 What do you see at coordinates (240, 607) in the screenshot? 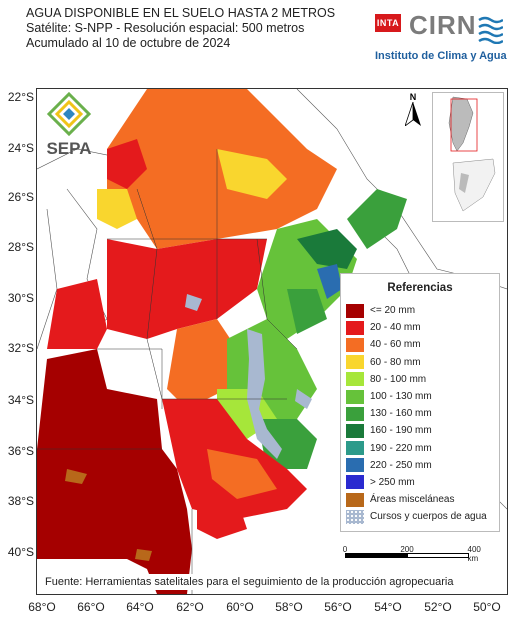
I see `lon-label: 60°O` at bounding box center [240, 607].